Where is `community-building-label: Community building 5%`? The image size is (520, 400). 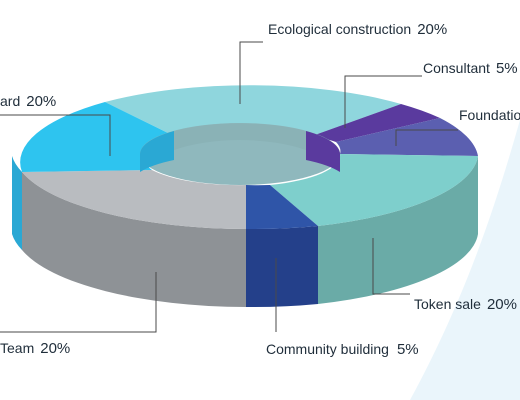
community-building-label: Community building 5% is located at coordinates (342, 349).